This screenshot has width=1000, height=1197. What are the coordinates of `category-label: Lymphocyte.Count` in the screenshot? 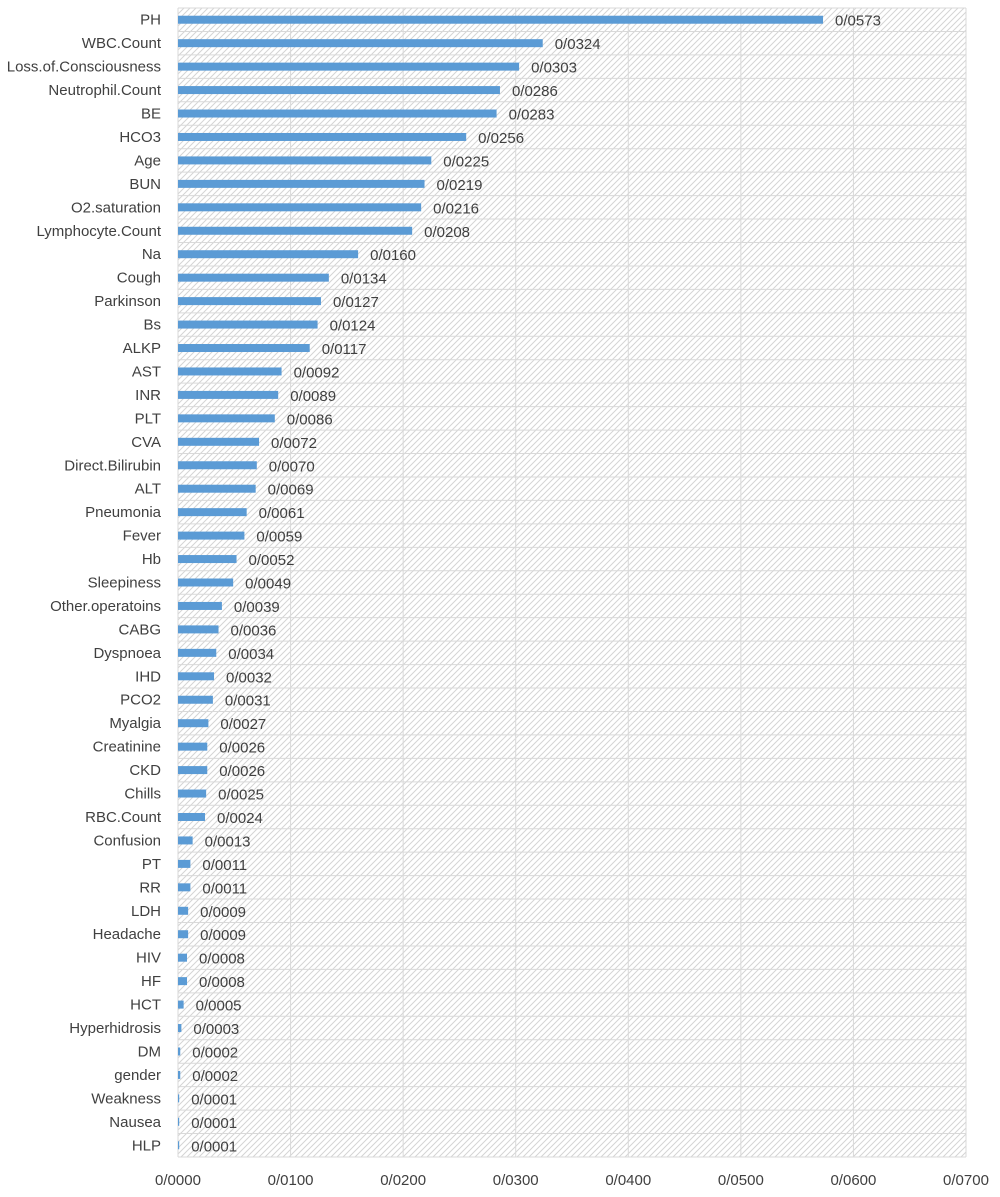 It's located at (98, 231).